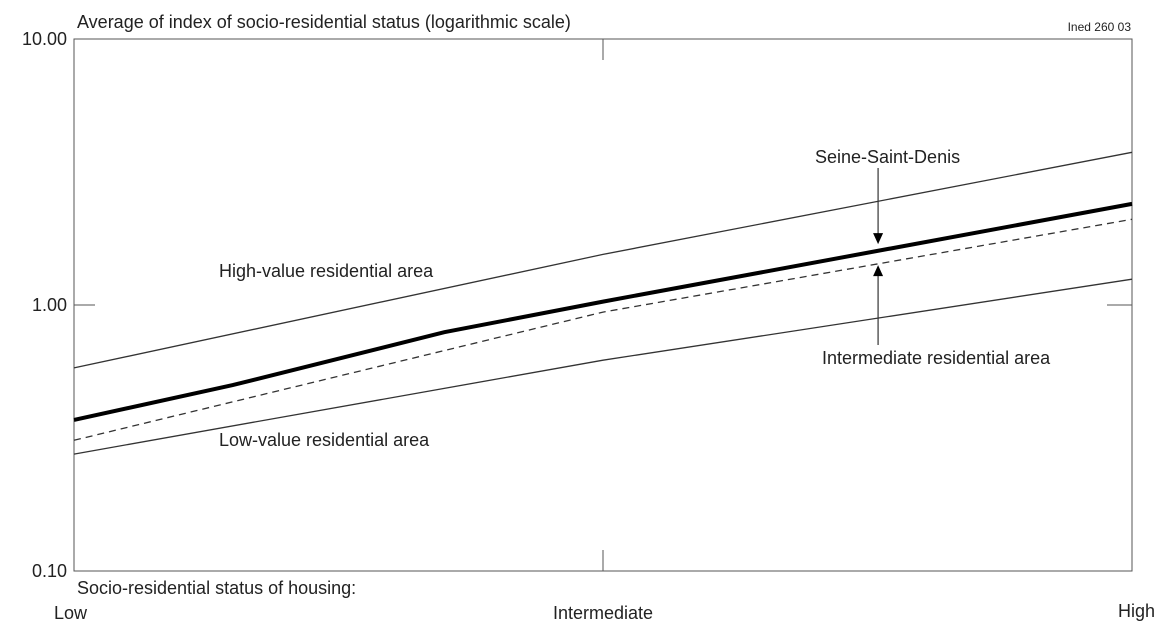  I want to click on x-axis-label: Socio-residential status of housing:, so click(216, 588).